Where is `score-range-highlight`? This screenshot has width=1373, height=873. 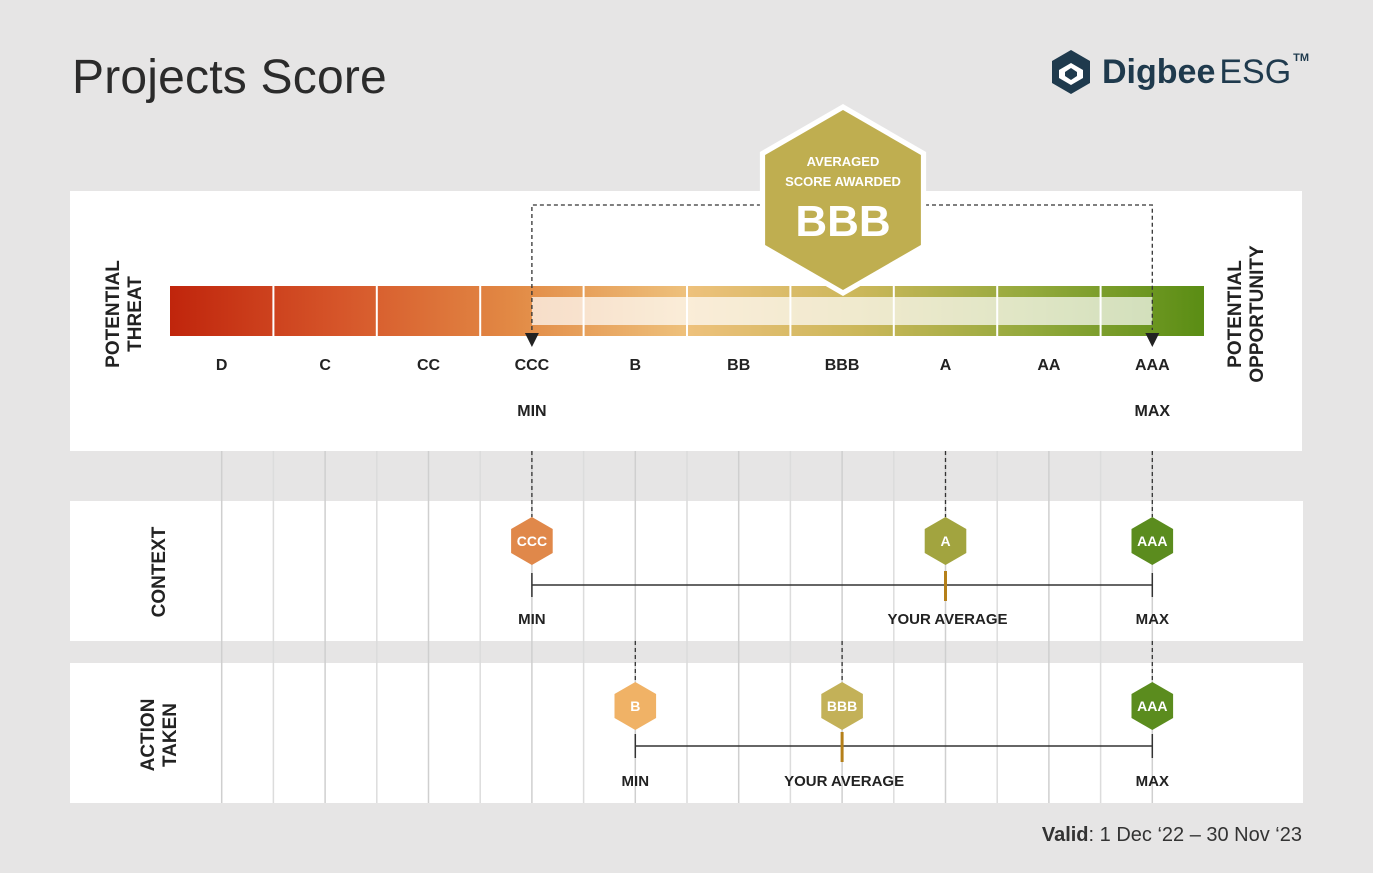
score-range-highlight is located at coordinates (842, 311).